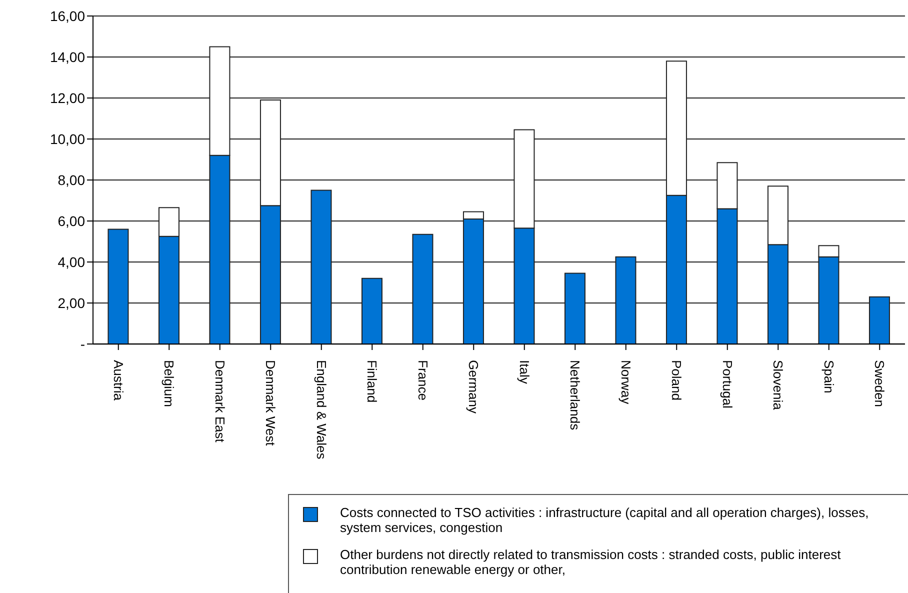 The image size is (908, 593). What do you see at coordinates (828, 377) in the screenshot?
I see `x-tick-label: Spain` at bounding box center [828, 377].